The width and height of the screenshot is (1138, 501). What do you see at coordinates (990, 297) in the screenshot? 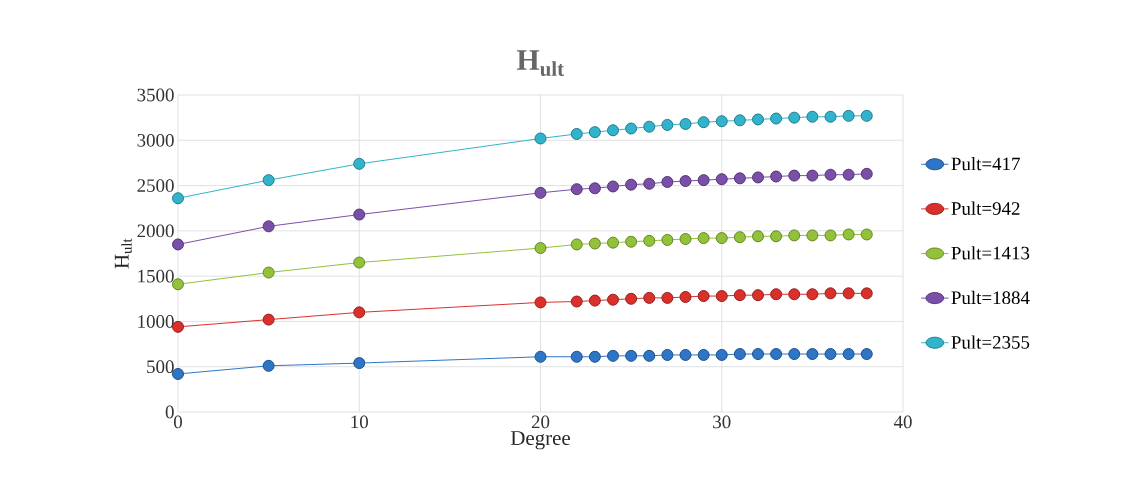
I see `legend-label: Pult=1884` at bounding box center [990, 297].